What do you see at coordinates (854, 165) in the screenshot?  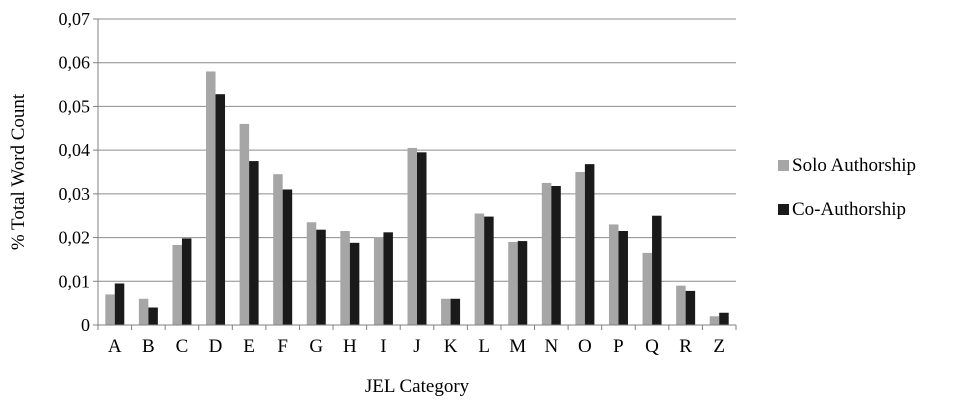 I see `legend-label: Solo Authorship` at bounding box center [854, 165].